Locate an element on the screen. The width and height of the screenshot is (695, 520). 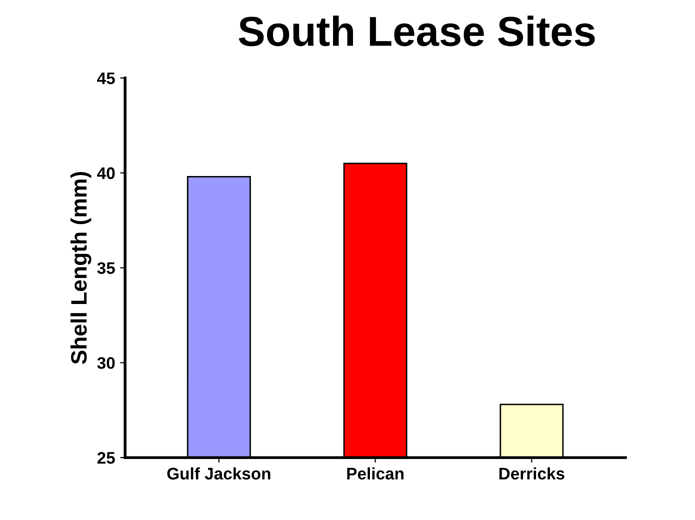
y-axis-title: Shell Length (mm) is located at coordinates (81, 268).